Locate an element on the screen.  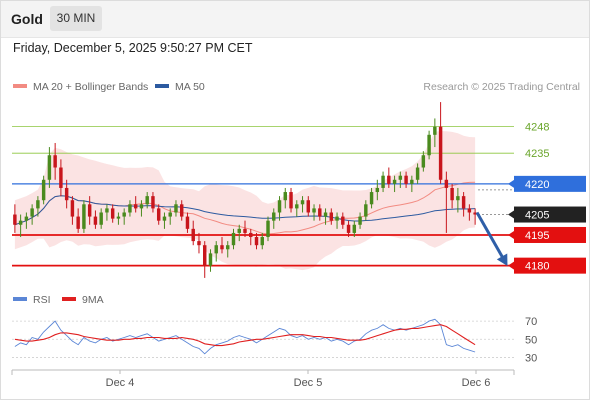
rsi-ma9-line is located at coordinates (245, 335).